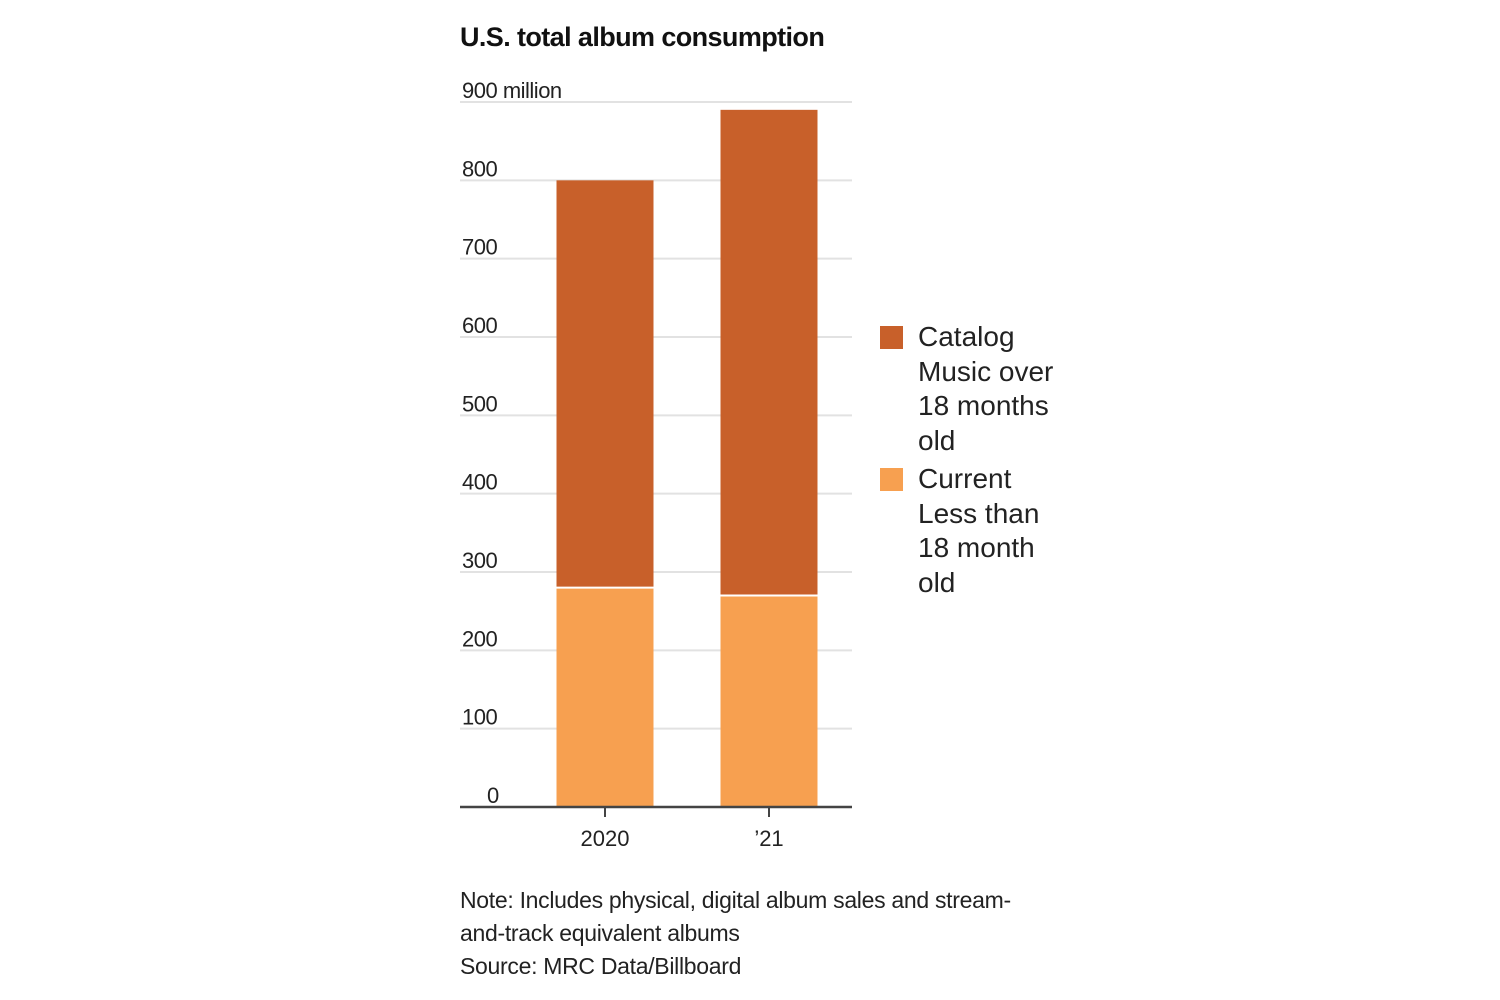 Image resolution: width=1500 pixels, height=1000 pixels. What do you see at coordinates (512, 443) in the screenshot?
I see `y-axis-tick-labels: 0 100 200 300 400 500 600 700 800 900 million` at bounding box center [512, 443].